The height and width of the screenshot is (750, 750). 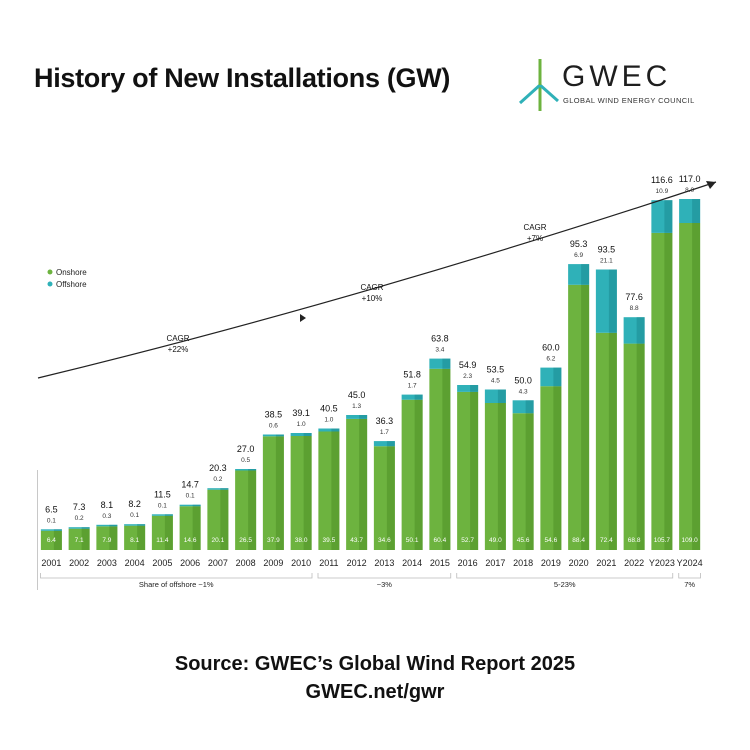 What do you see at coordinates (385, 421) in the screenshot?
I see `total-value-label: 36.3` at bounding box center [385, 421].